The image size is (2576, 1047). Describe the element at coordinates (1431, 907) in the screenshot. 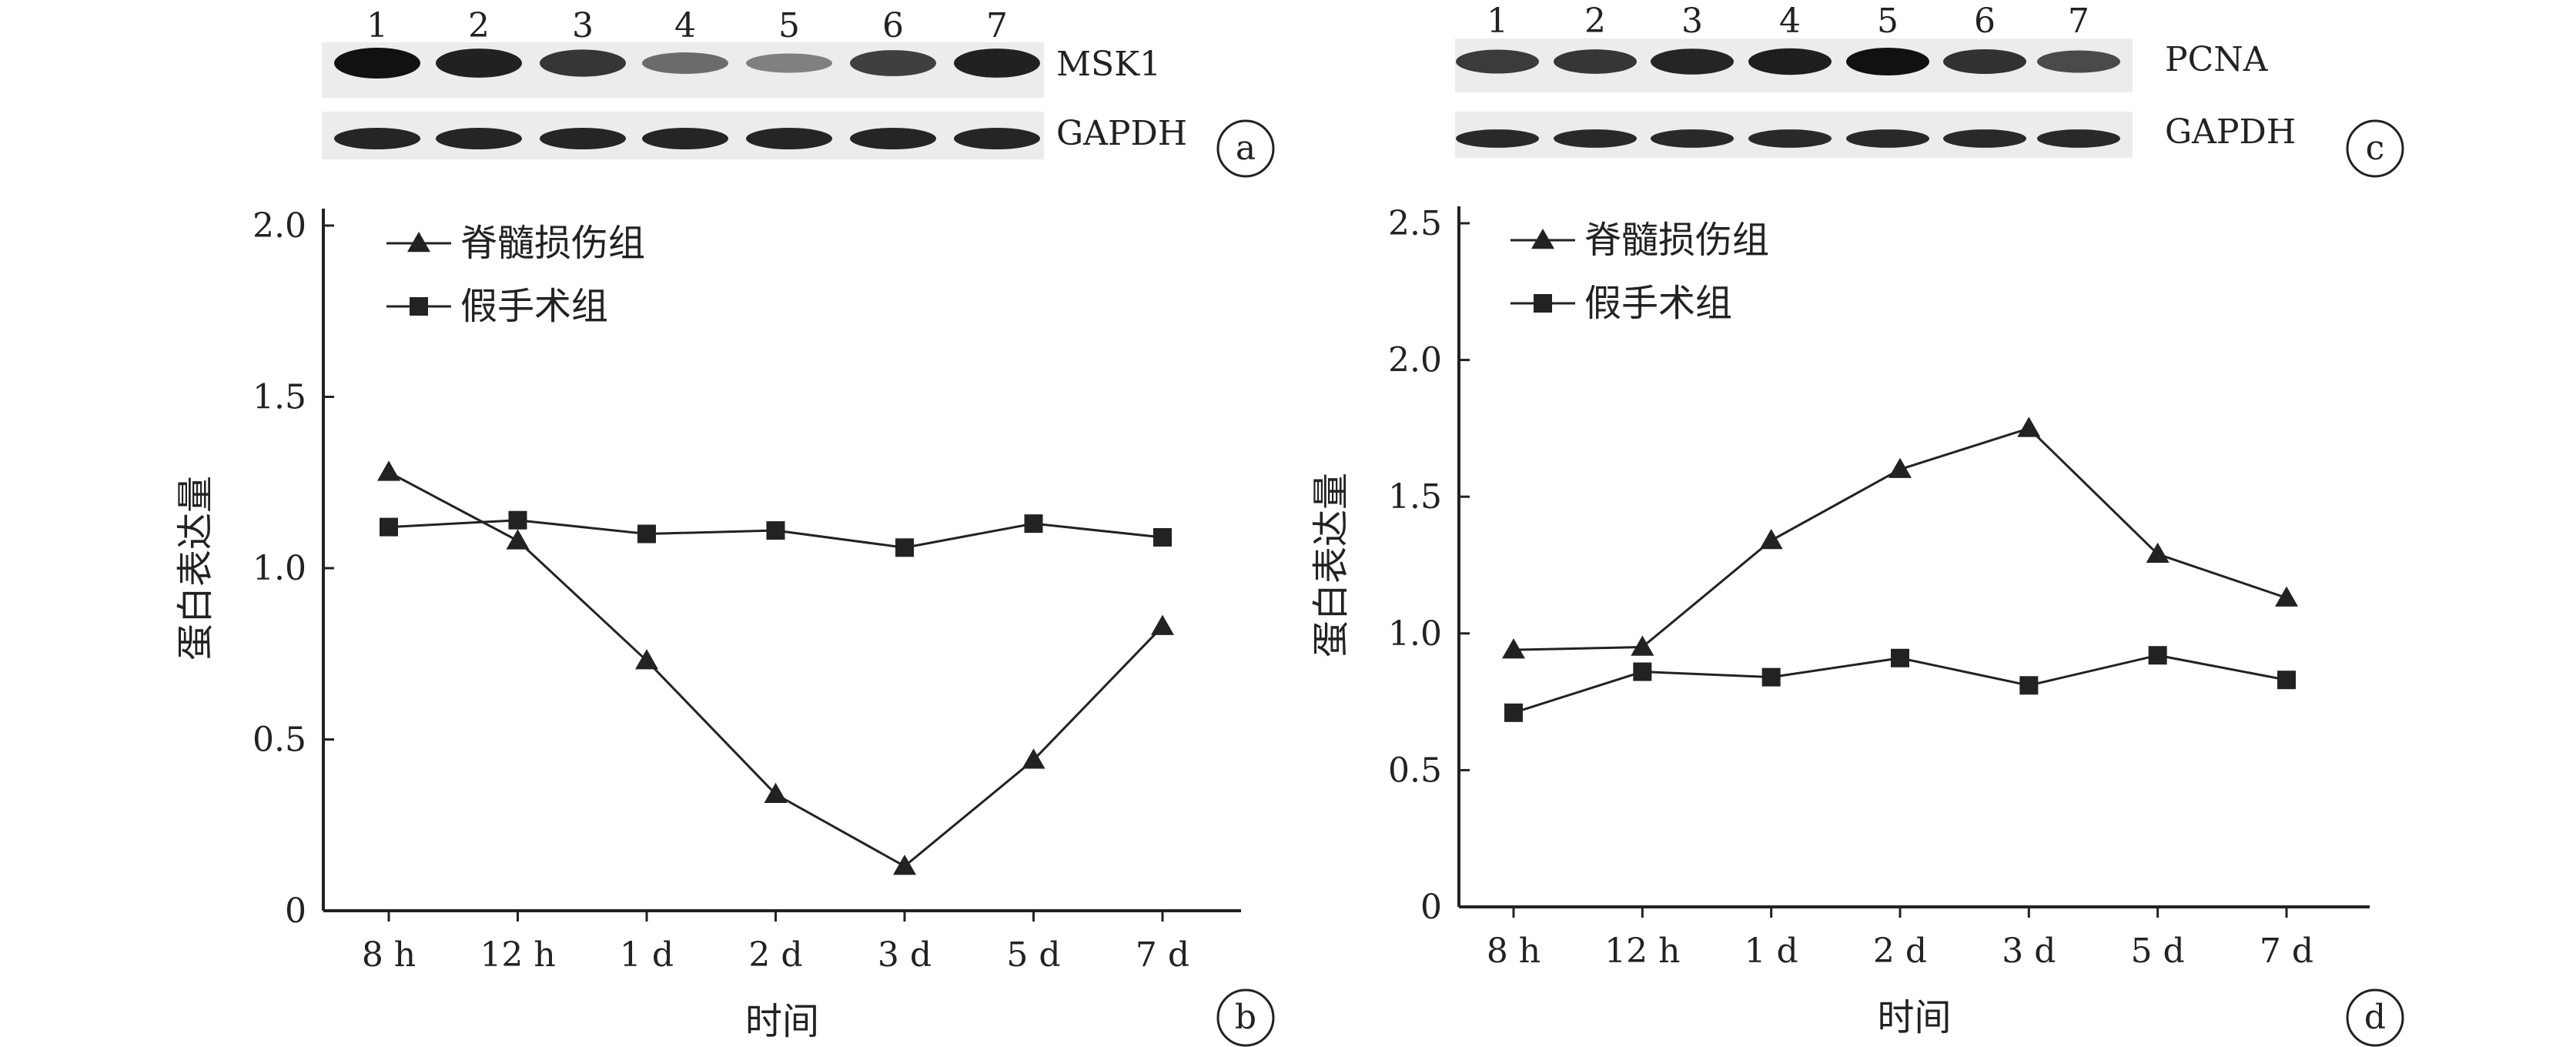

I see `y-tick-label: 0` at that location.